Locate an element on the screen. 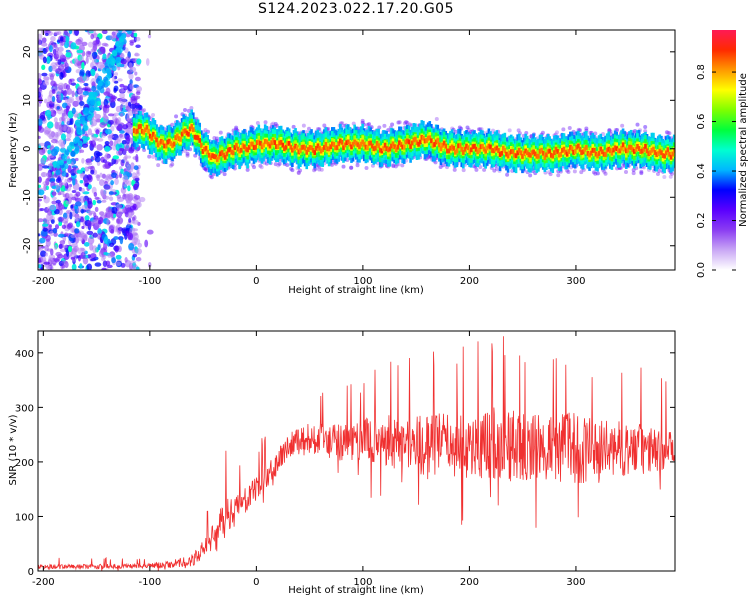 The width and height of the screenshot is (750, 600). colorbar-tick-label: 0.0 is located at coordinates (701, 270).